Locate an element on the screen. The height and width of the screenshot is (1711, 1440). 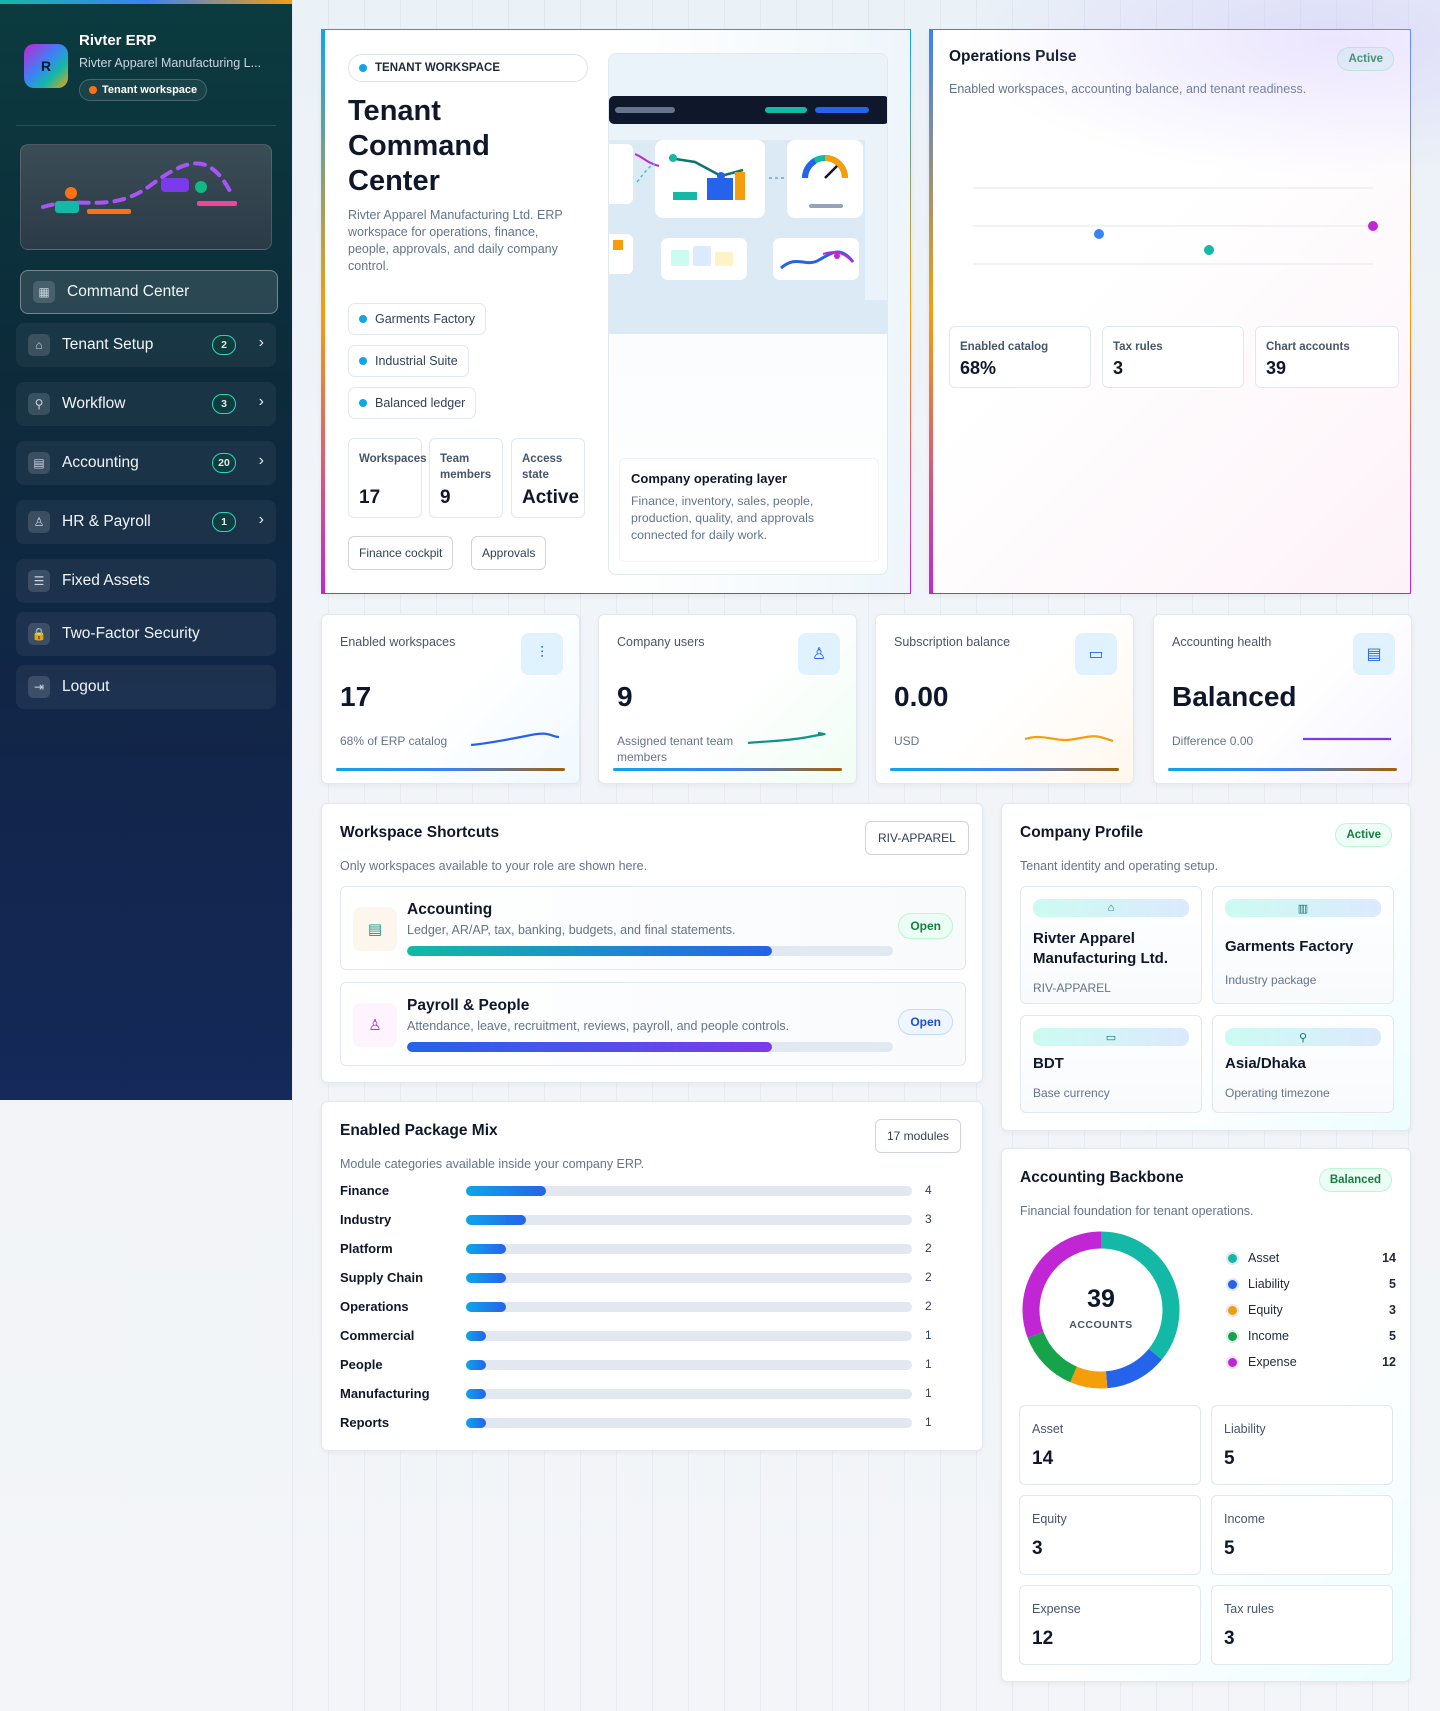
package-name: Platform is located at coordinates (366, 1248).